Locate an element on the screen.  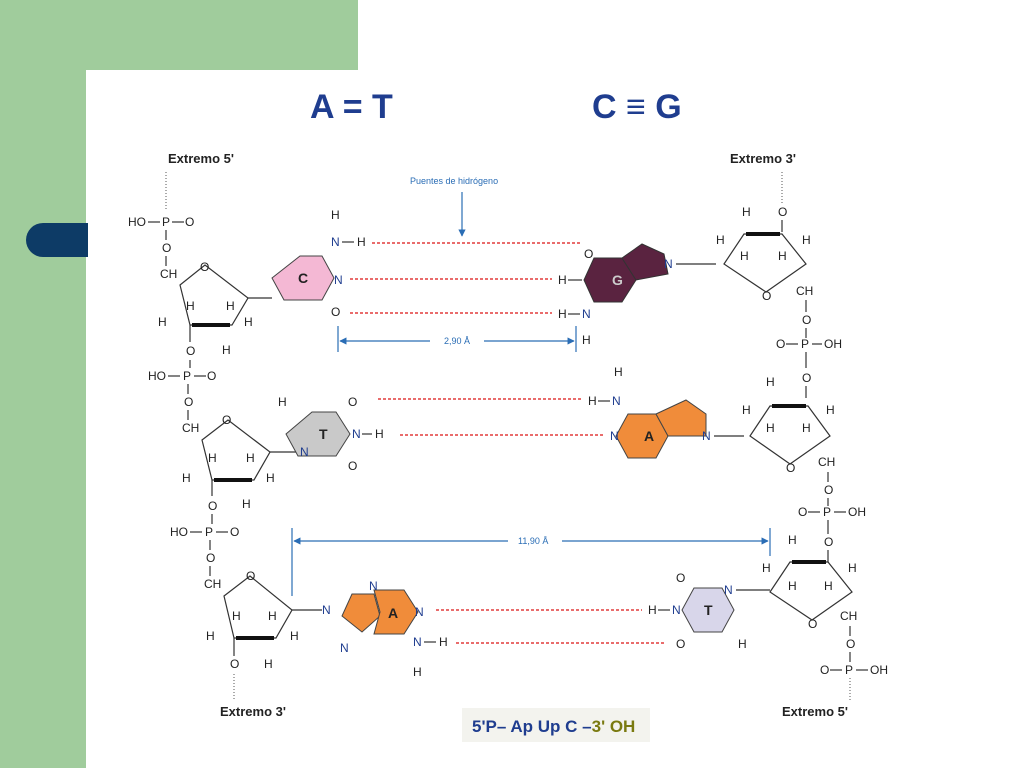
formula-sequence: 5'P– Ap Up C –3' OH is located at coordinates (553, 726).